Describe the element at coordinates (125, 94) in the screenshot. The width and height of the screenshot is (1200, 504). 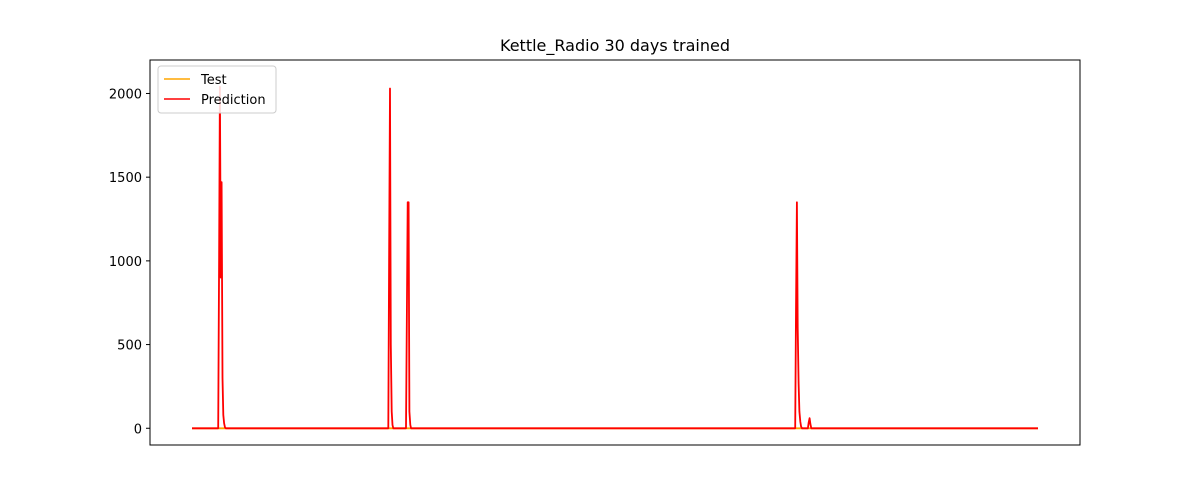
I see `y-tick-label: 2000` at that location.